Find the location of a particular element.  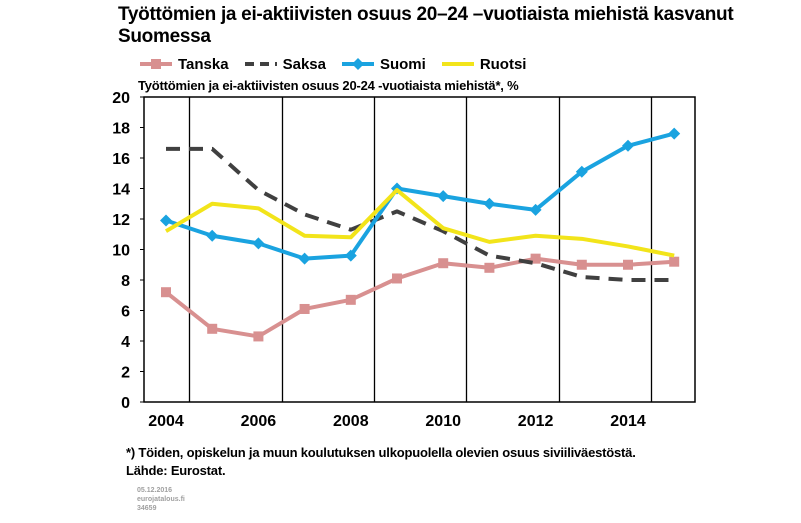

meta-site: eurojatalous.fi is located at coordinates (161, 499).